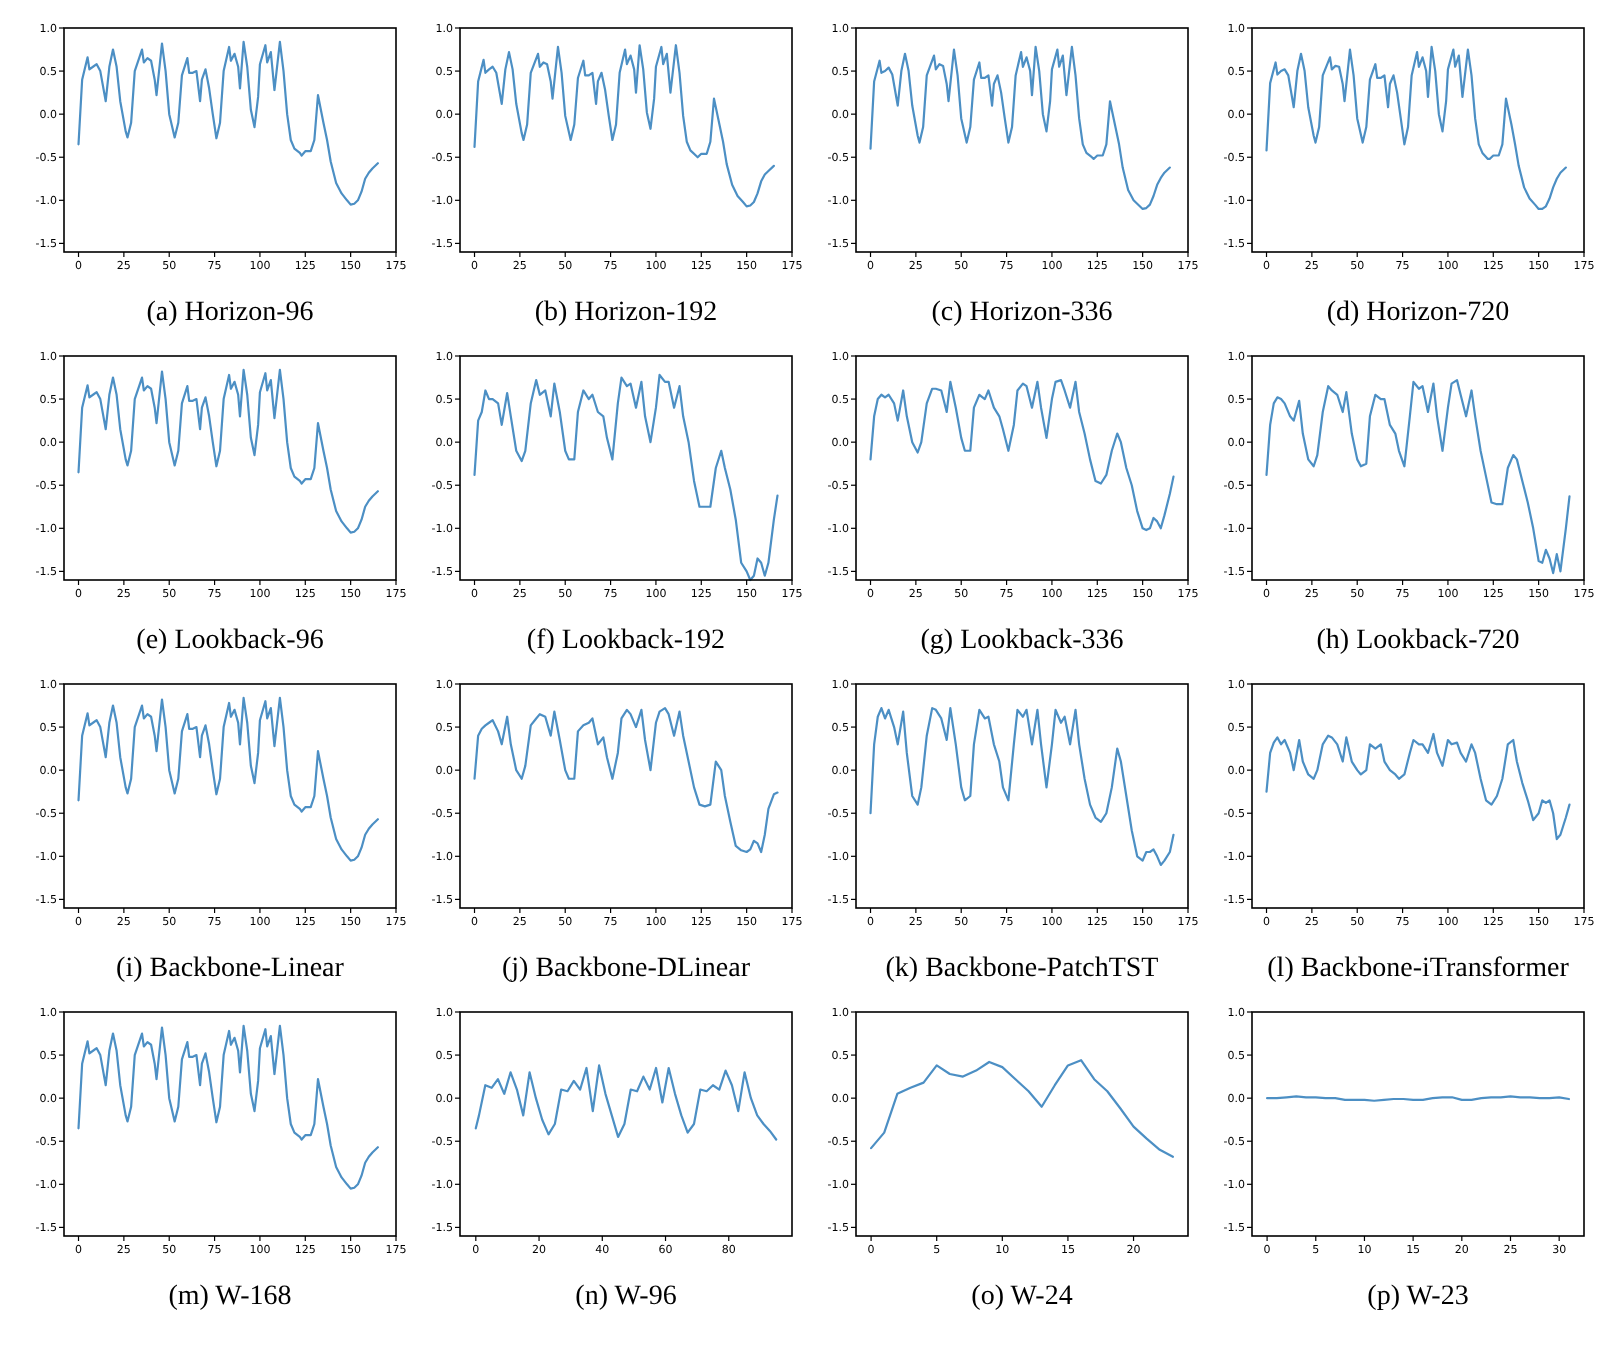 The image size is (1620, 1350). Describe the element at coordinates (230, 969) in the screenshot. I see `text: (i) Backbone-Linear` at that location.